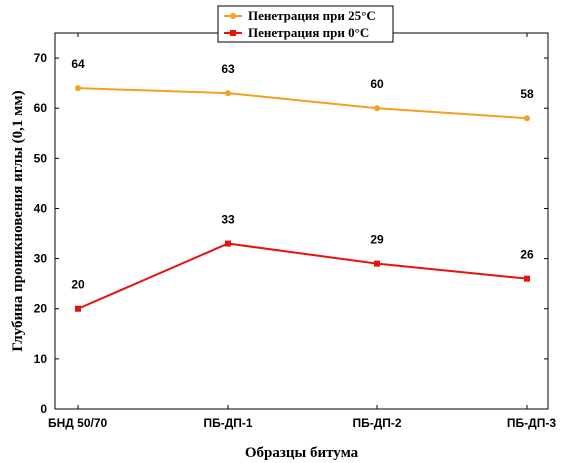 The width and height of the screenshot is (562, 463). What do you see at coordinates (302, 453) in the screenshot?
I see `x-axis-title: Образцы битума` at bounding box center [302, 453].